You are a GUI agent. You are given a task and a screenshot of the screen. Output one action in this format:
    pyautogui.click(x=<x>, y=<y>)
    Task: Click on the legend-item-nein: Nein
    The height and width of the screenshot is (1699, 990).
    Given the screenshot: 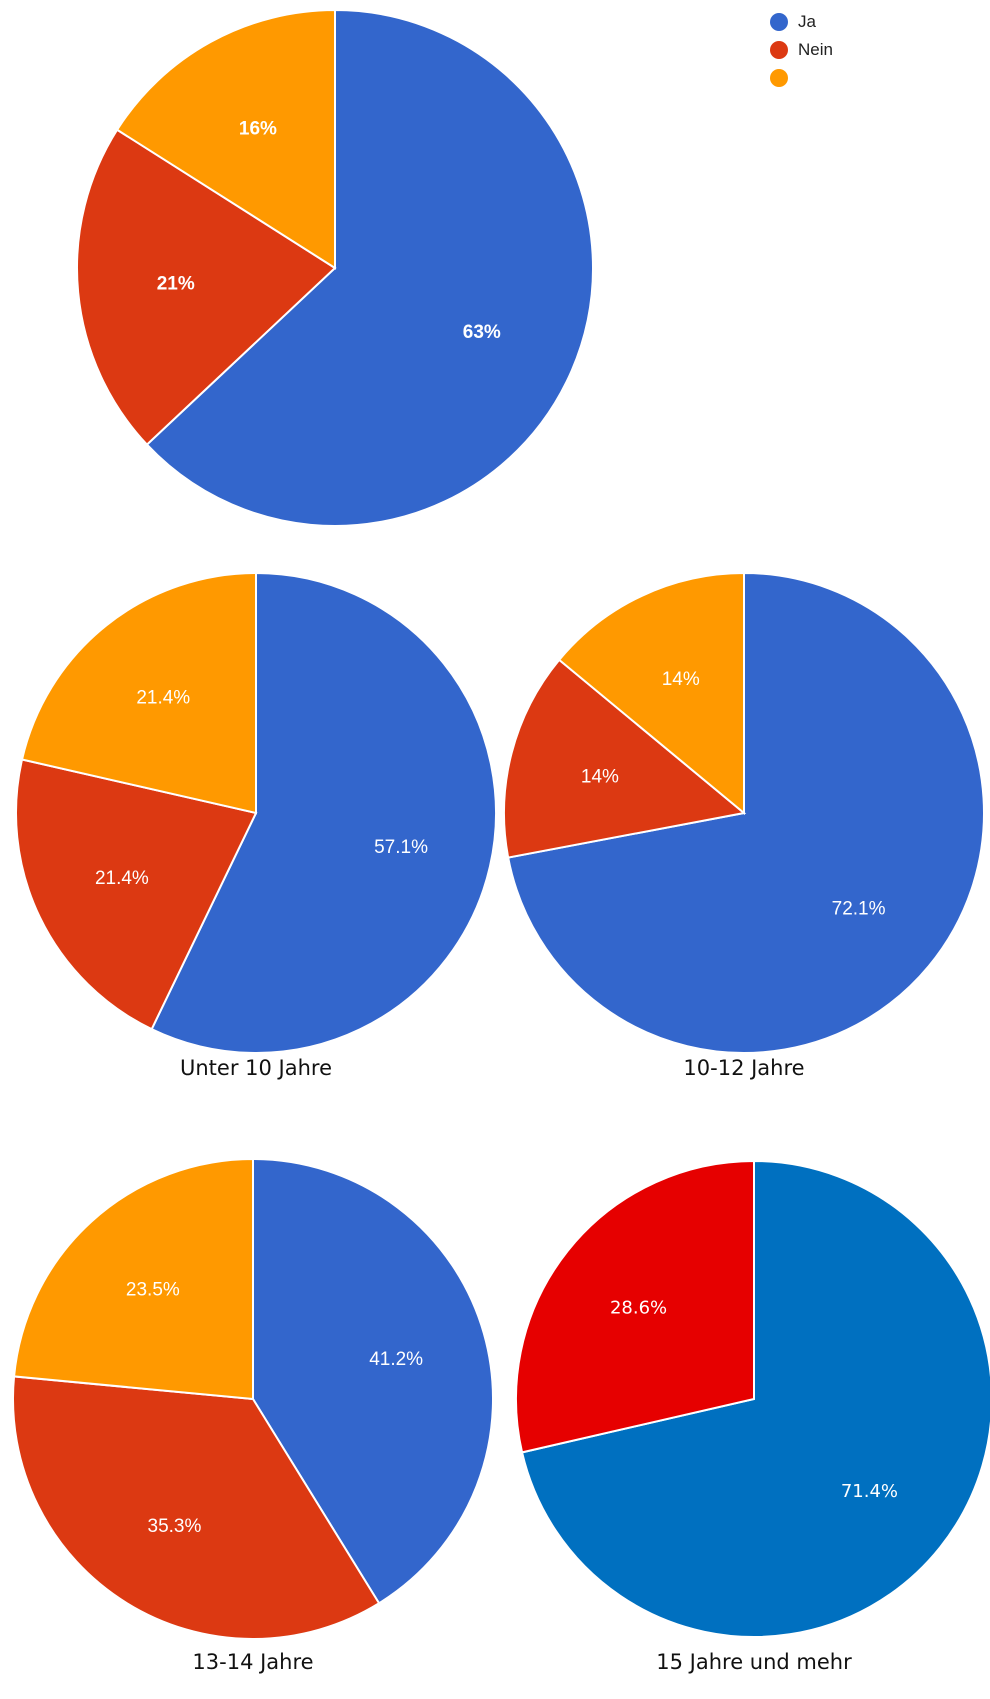 What is the action you would take?
    pyautogui.click(x=801, y=50)
    